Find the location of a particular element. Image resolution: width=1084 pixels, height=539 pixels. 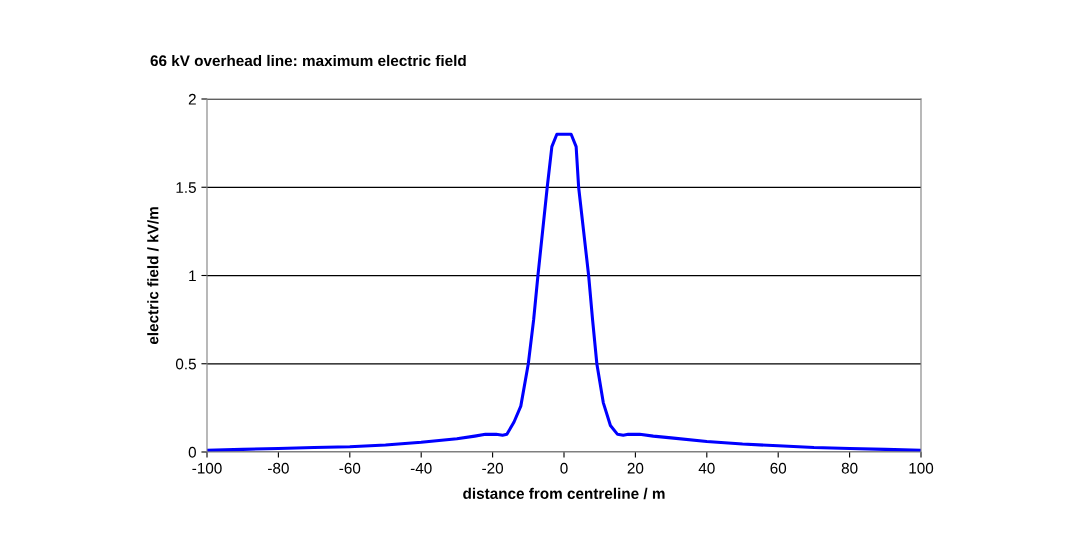

chart-title: 66 kV overhead line: maximum electric field is located at coordinates (308, 60).